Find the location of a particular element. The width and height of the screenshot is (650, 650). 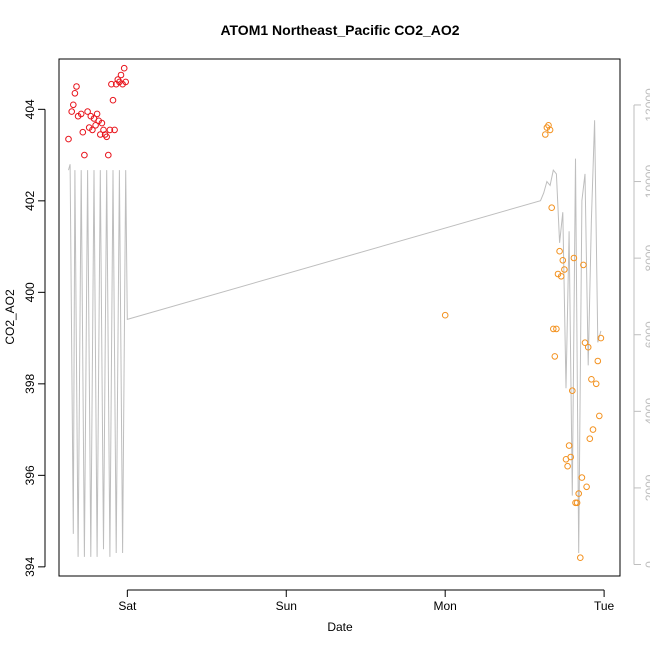

y-tick-label: 394 is located at coordinates (30, 567).